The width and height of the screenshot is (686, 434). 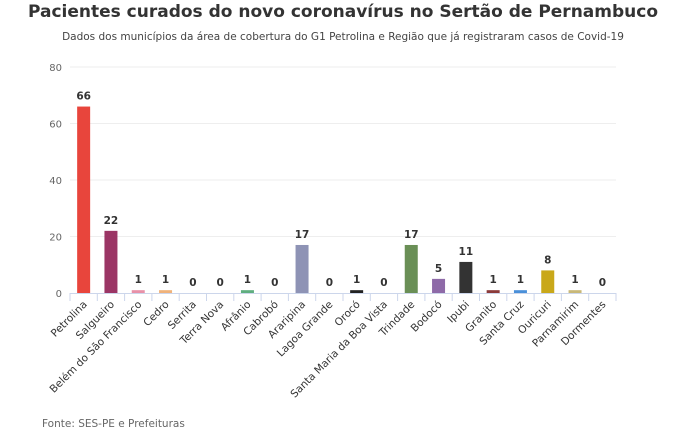 I want to click on y-tick-label: 80, so click(x=55, y=68).